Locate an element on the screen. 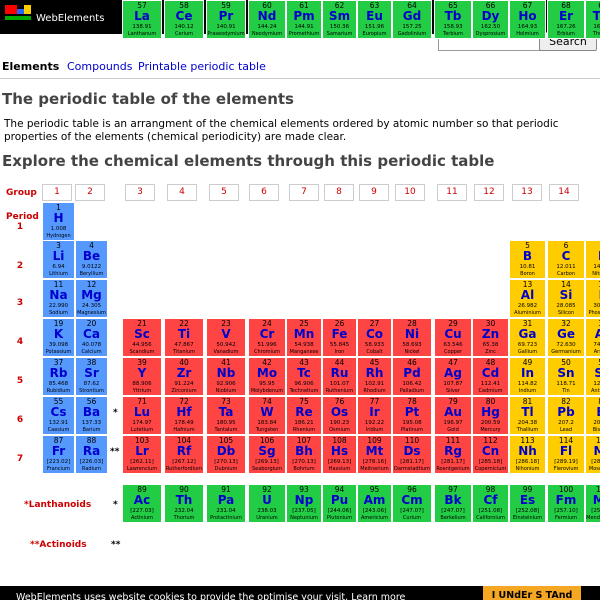  element-cell-rf: 104 Rf [267.12] Rutherfordium is located at coordinates (184, 454).